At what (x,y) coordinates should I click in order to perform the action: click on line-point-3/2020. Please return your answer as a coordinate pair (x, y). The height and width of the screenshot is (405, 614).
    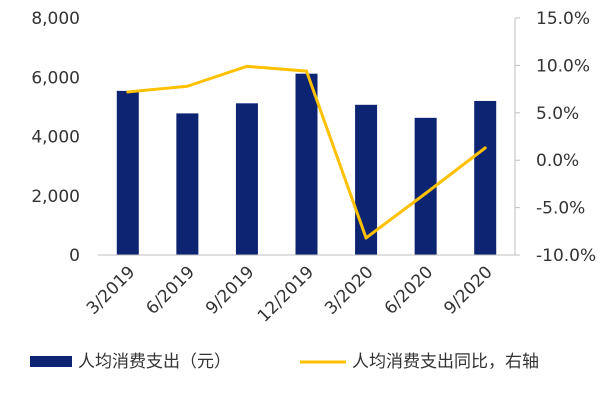
    Looking at the image, I should click on (366, 238).